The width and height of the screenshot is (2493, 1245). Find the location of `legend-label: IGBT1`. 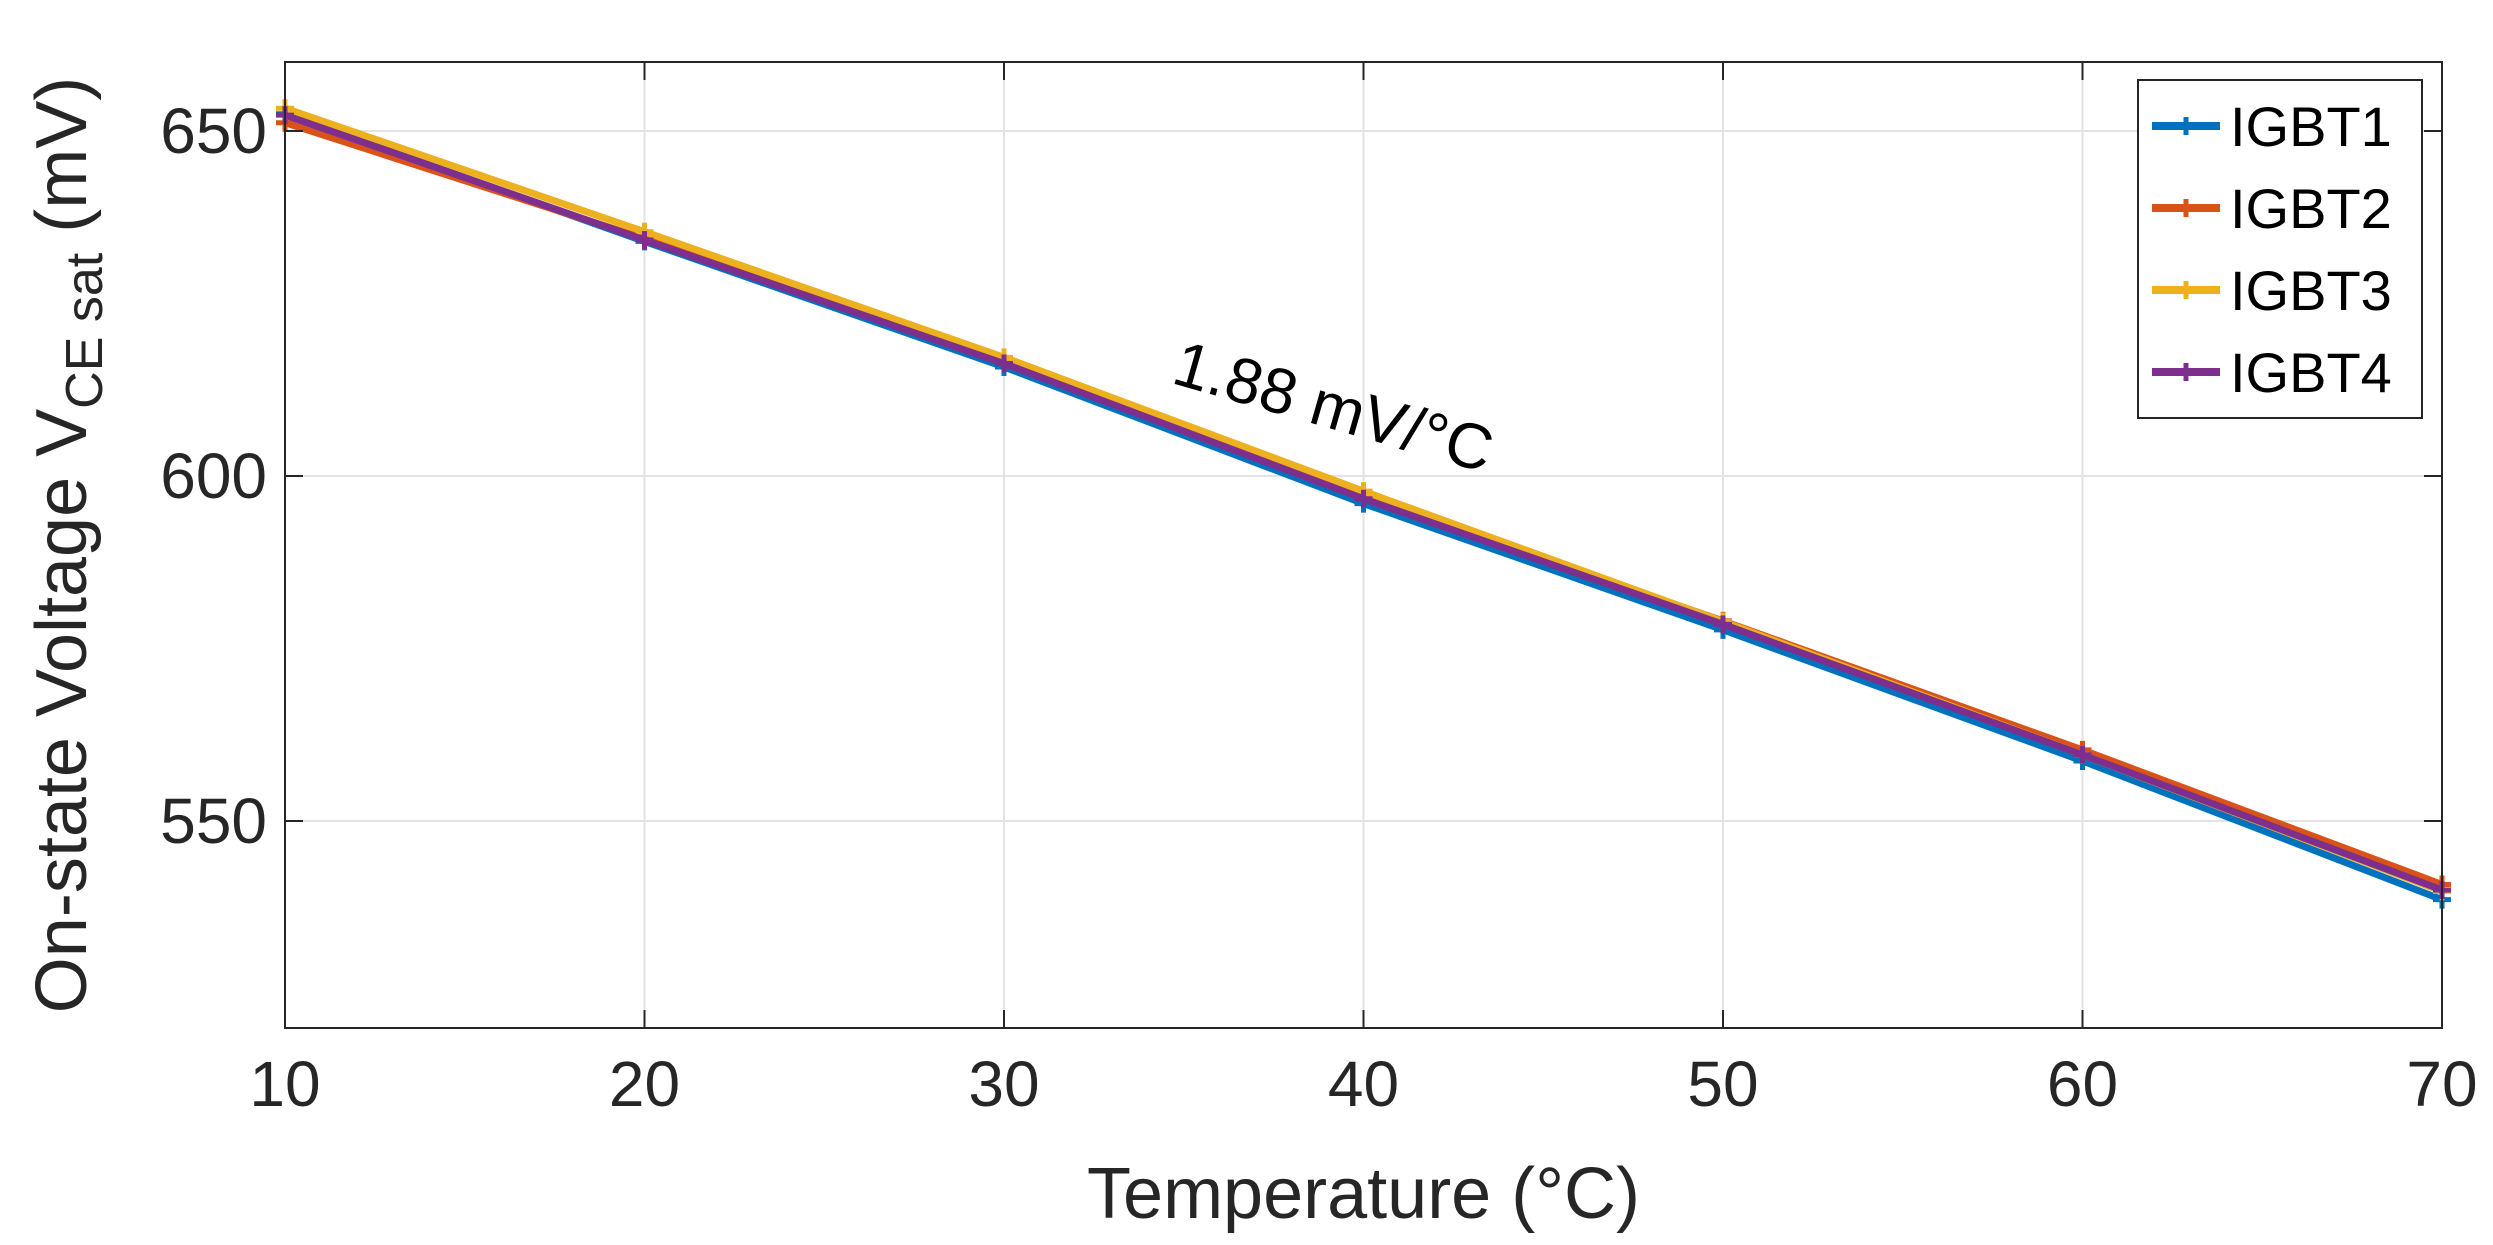

legend-label: IGBT1 is located at coordinates (2311, 126).